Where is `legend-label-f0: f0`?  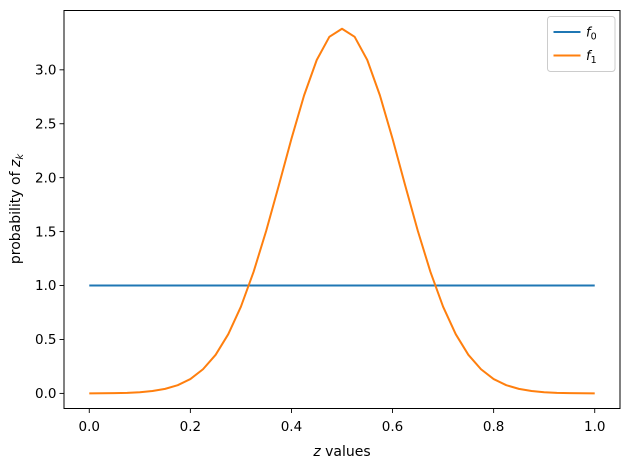 legend-label-f0: f0 is located at coordinates (591, 34).